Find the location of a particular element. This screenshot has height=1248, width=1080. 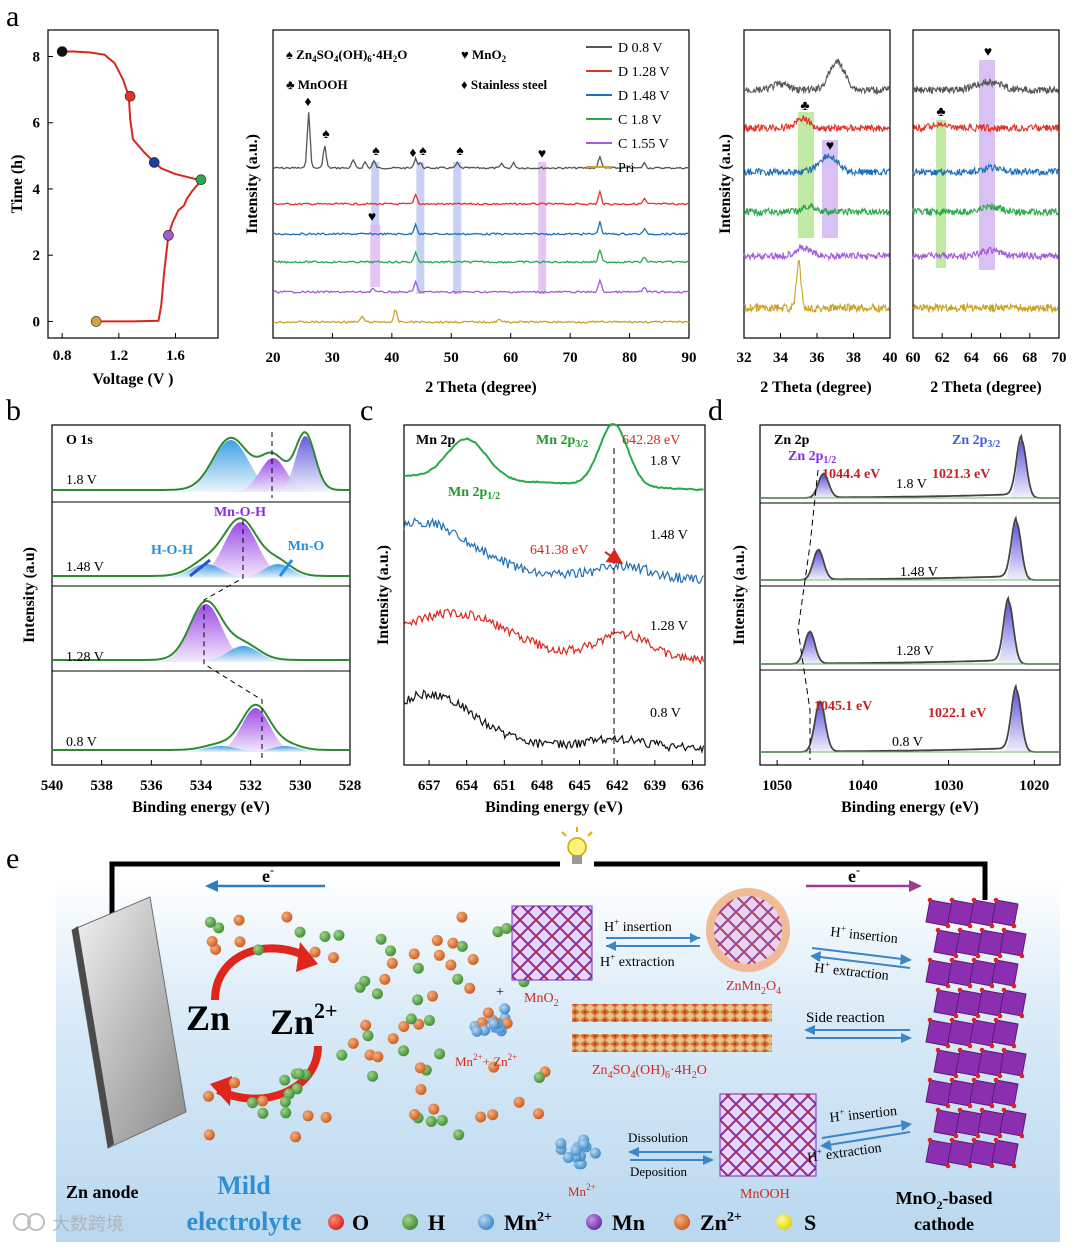

b-xtick-label: 534 is located at coordinates (201, 786).